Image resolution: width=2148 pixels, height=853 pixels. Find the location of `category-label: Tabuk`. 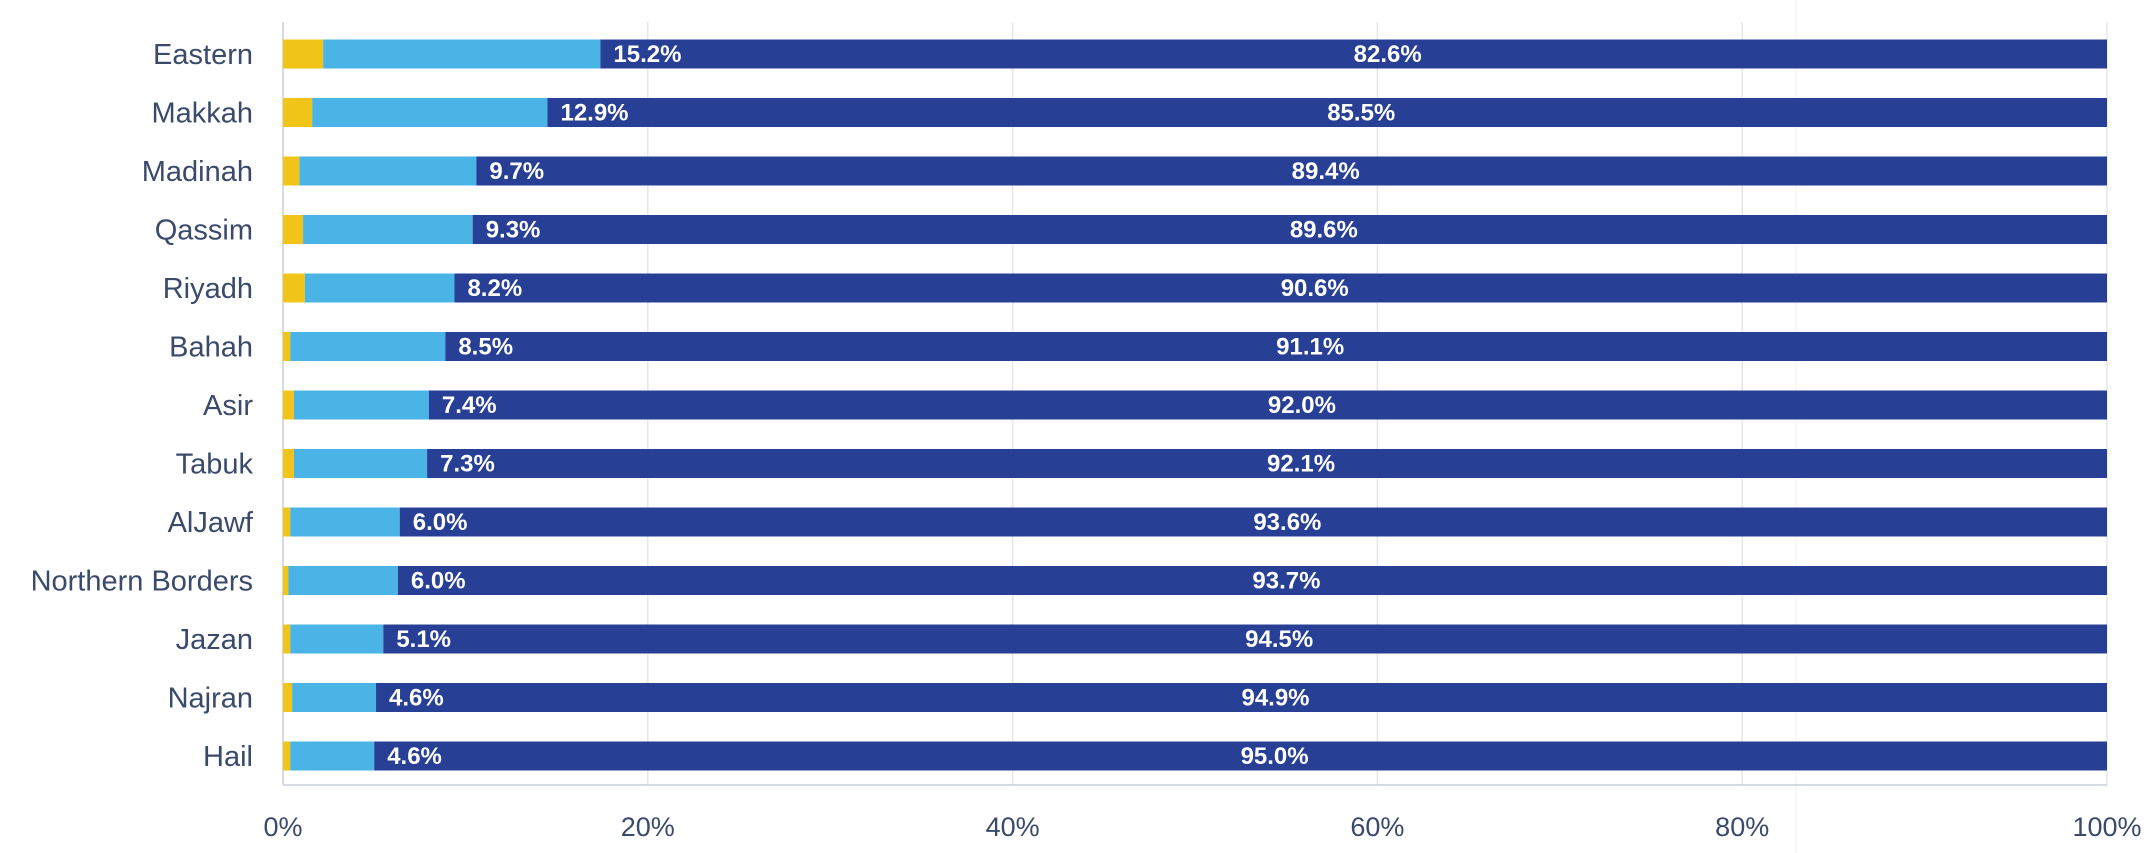

category-label: Tabuk is located at coordinates (215, 465).